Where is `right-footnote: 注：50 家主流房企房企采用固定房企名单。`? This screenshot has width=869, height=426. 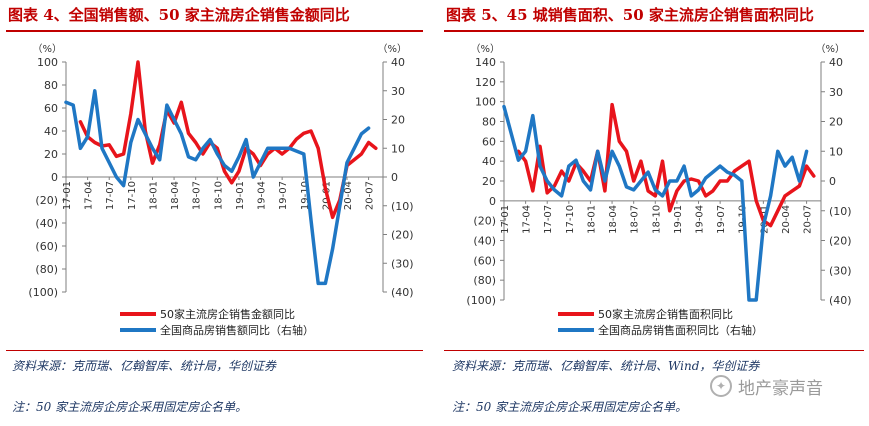
right-footnote: 注：50 家主流房企房企采用固定房企名单。 is located at coordinates (570, 407).